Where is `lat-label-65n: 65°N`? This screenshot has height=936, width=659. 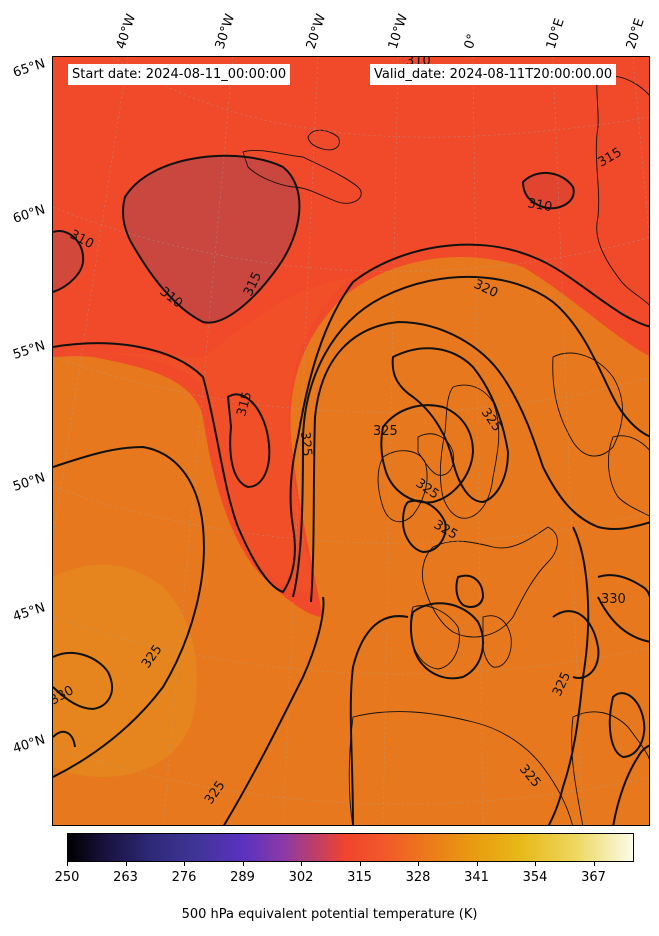
lat-label-65n: 65°N is located at coordinates (29, 68).